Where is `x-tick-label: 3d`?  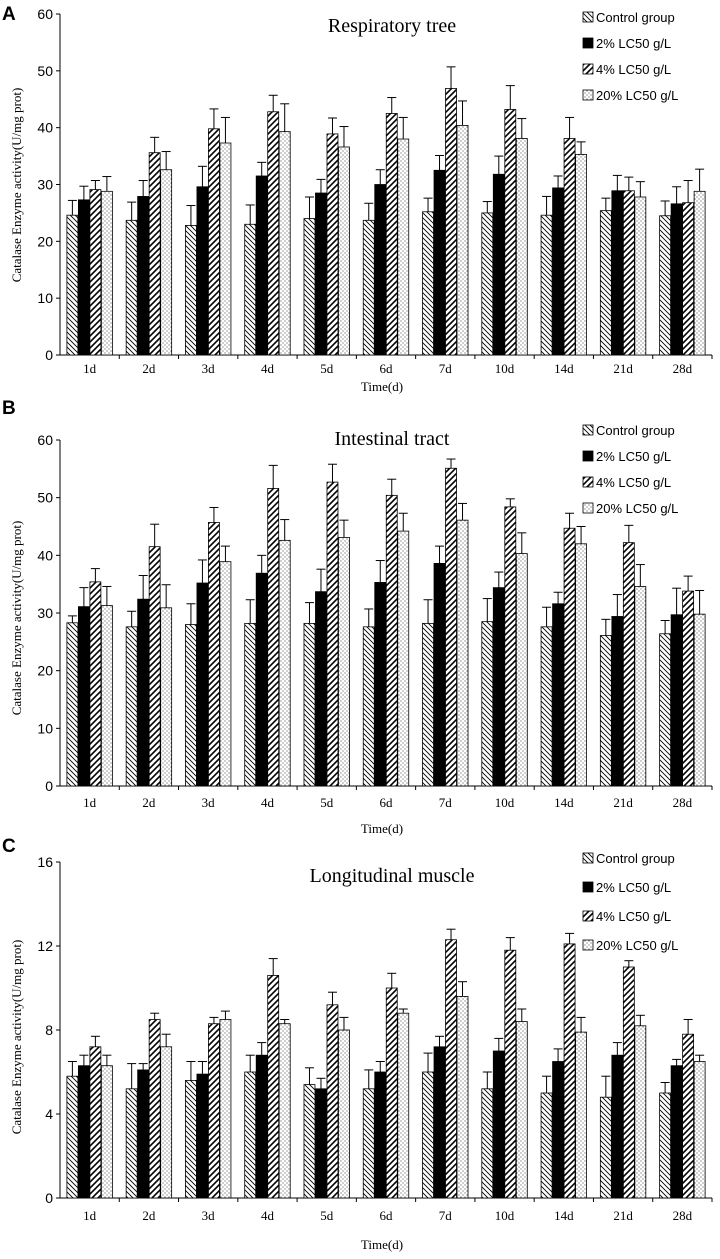 x-tick-label: 3d is located at coordinates (209, 1215).